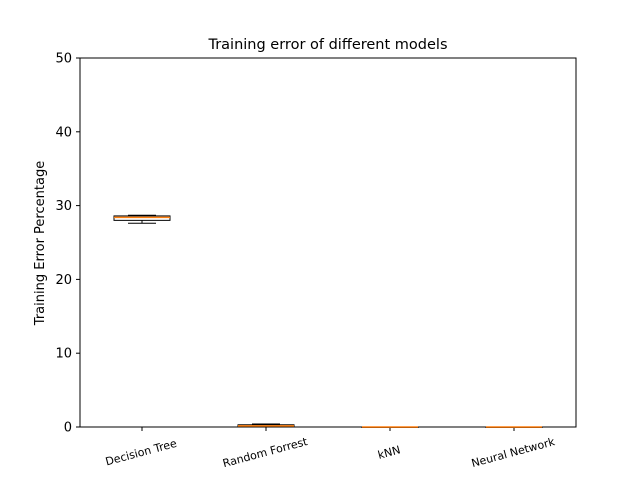 This screenshot has width=640, height=480. Describe the element at coordinates (513, 452) in the screenshot. I see `x-tick-label: Neural Network` at that location.